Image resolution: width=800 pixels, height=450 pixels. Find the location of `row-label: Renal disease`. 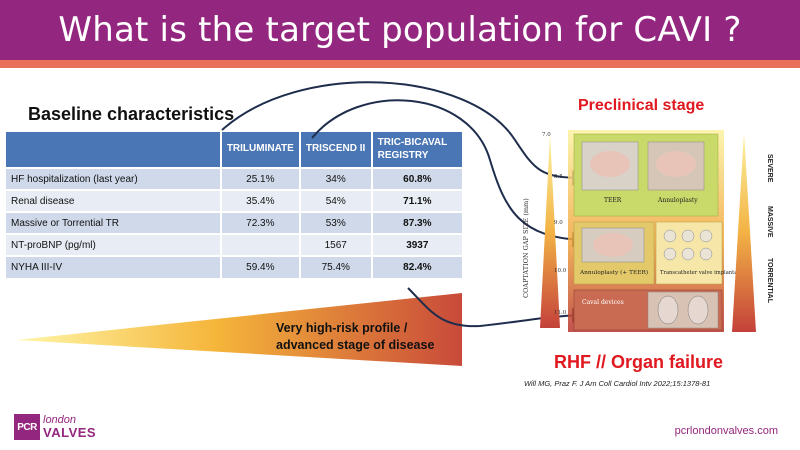

row-label: Renal disease is located at coordinates (114, 200).